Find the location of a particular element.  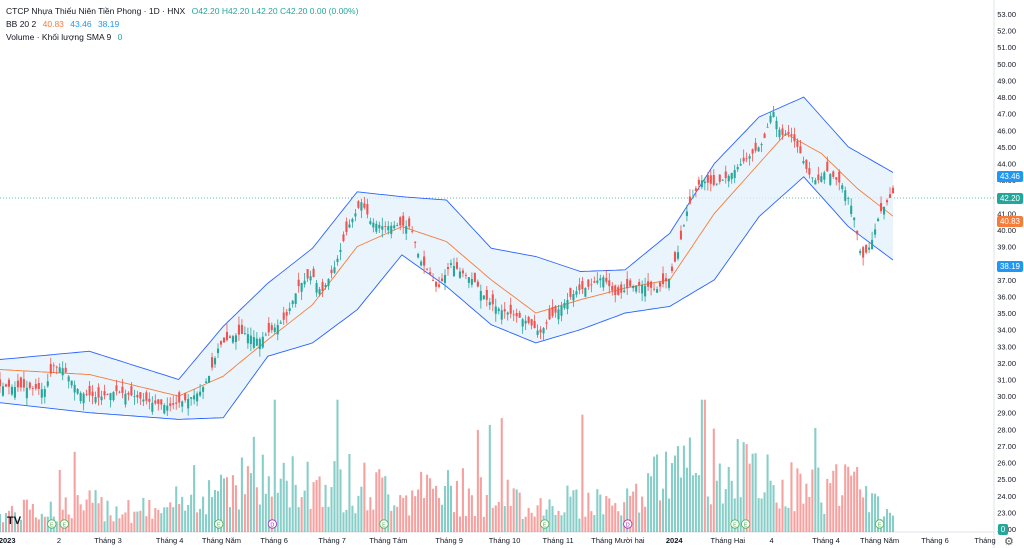

event-marker-label: E is located at coordinates (880, 526).